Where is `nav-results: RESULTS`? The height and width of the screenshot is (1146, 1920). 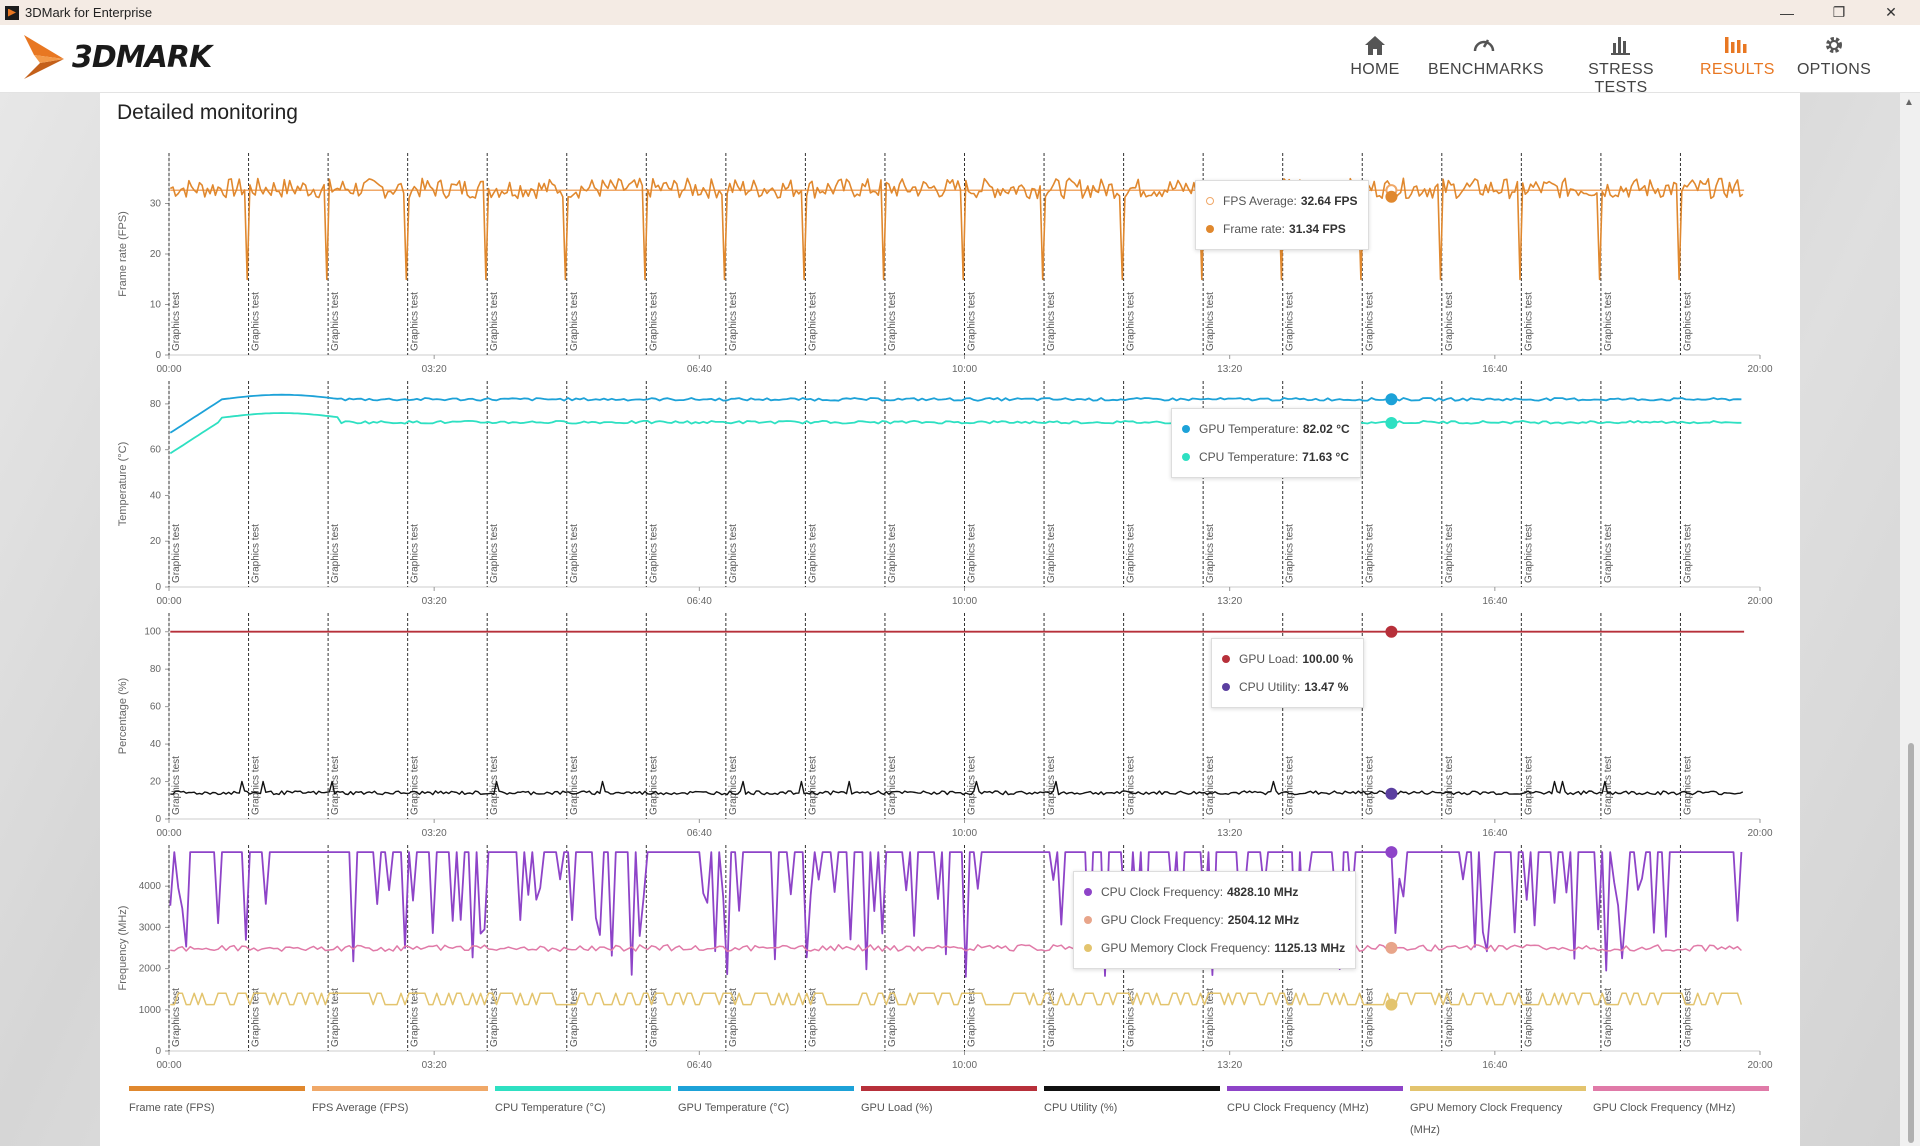 nav-results: RESULTS is located at coordinates (1737, 55).